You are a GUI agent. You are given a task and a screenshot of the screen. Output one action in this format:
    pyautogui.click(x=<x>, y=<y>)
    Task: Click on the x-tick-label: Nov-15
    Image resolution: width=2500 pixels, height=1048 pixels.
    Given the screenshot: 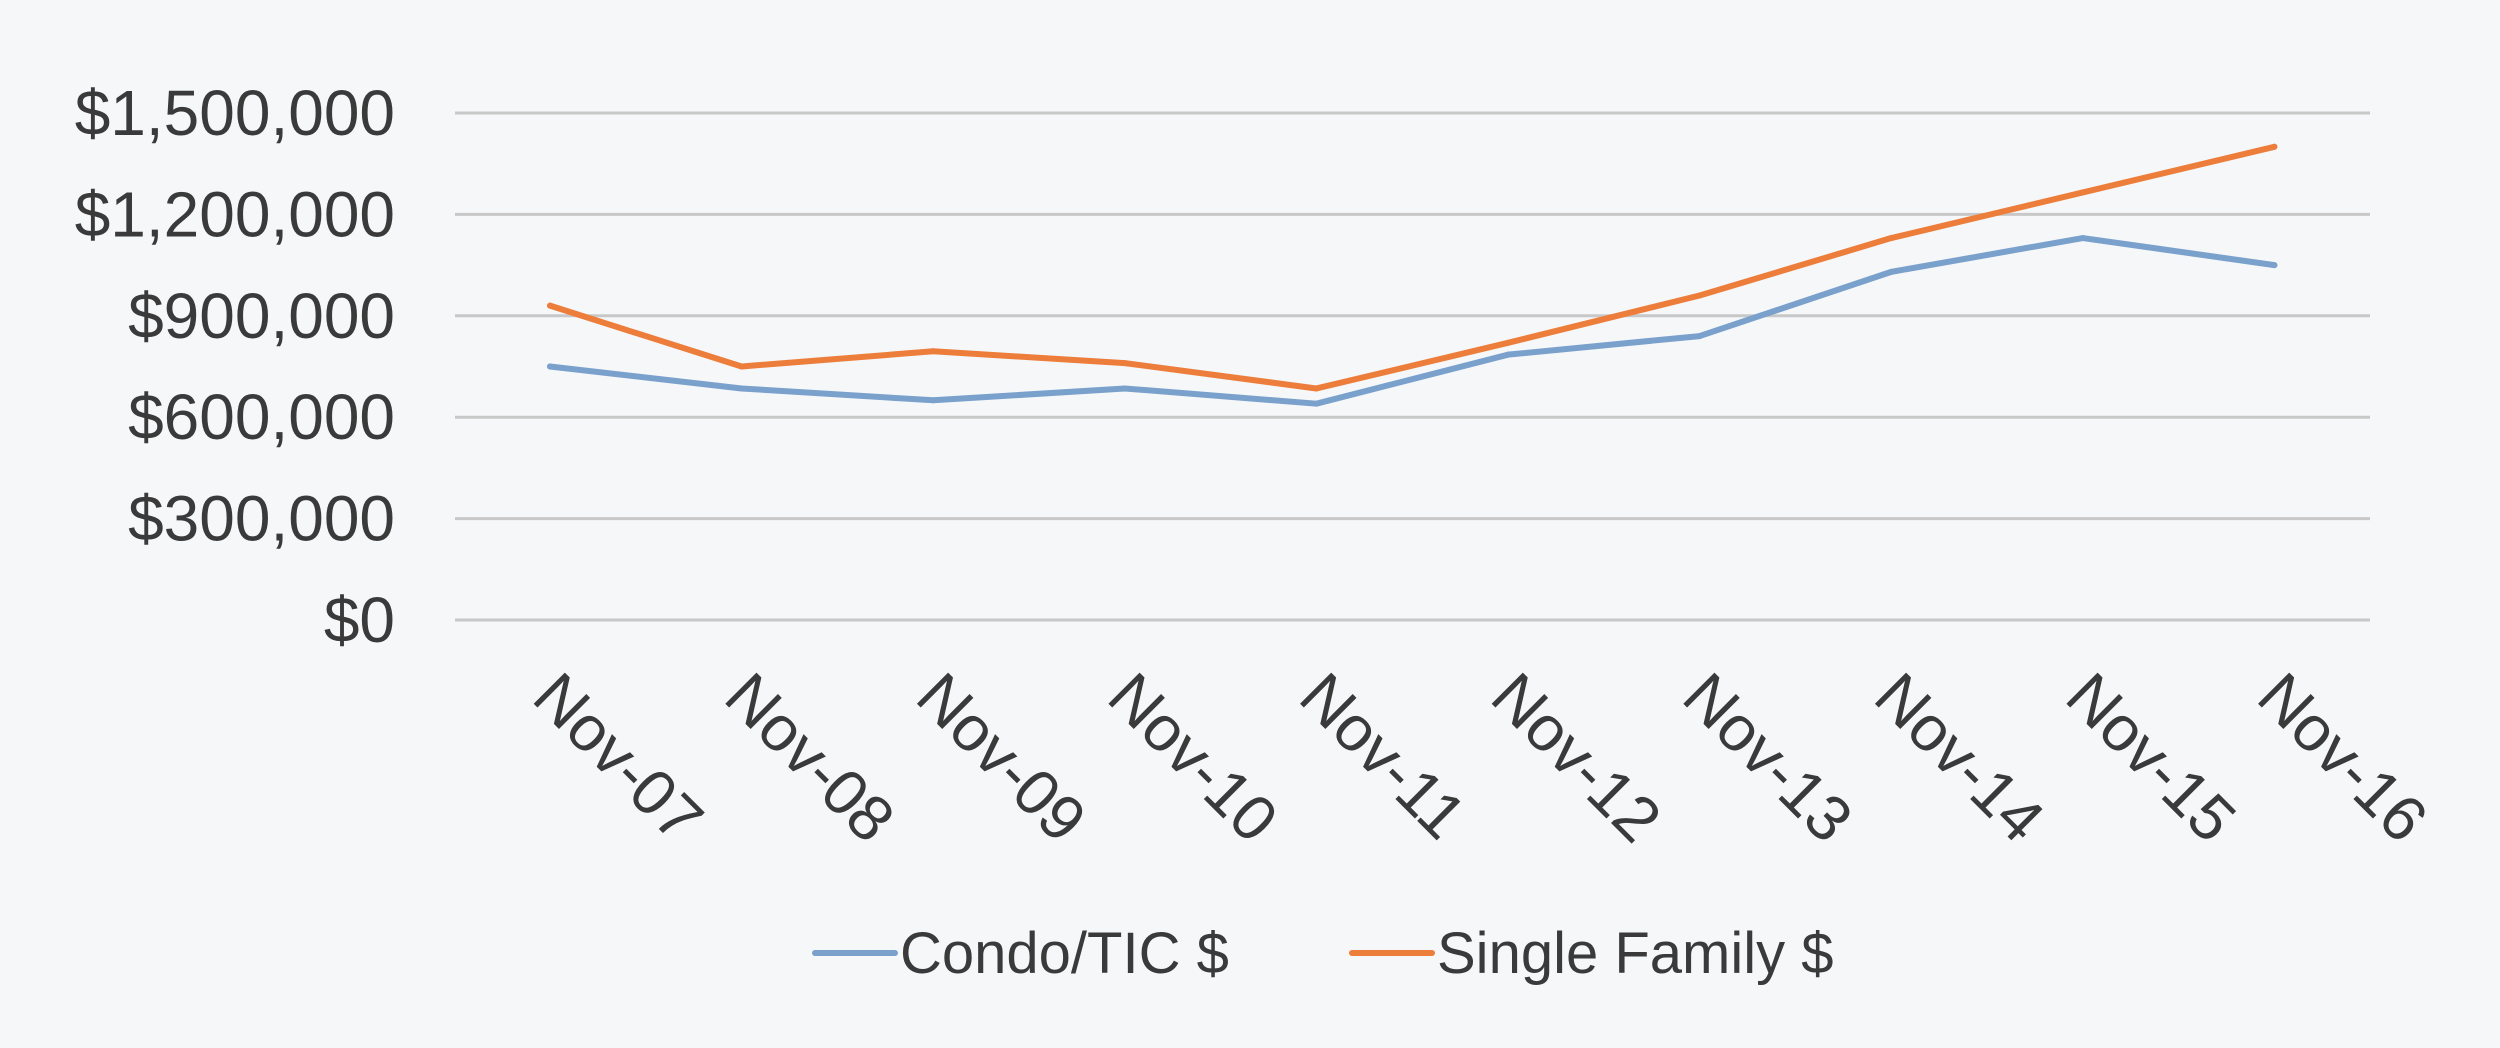 What is the action you would take?
    pyautogui.click(x=2151, y=757)
    